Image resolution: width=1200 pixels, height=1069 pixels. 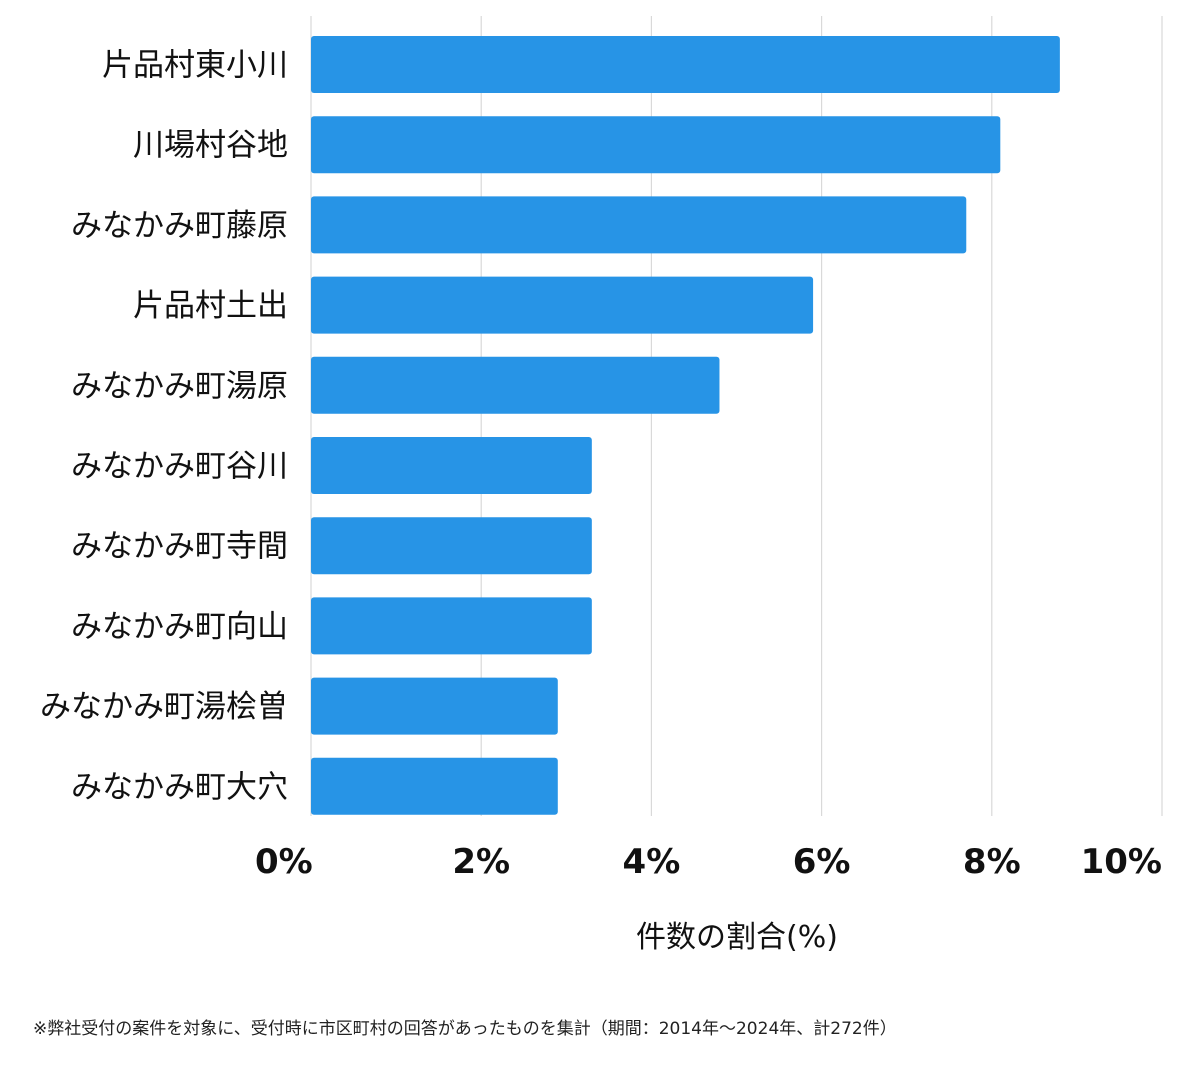 What do you see at coordinates (481, 862) in the screenshot?
I see `x-tick-label: 2%` at bounding box center [481, 862].